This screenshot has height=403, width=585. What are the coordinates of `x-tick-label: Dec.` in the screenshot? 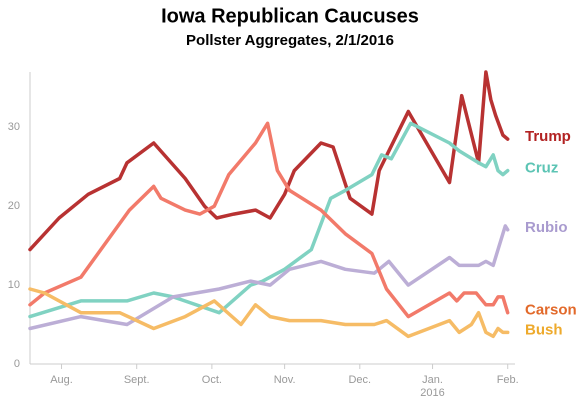 It's located at (359, 380).